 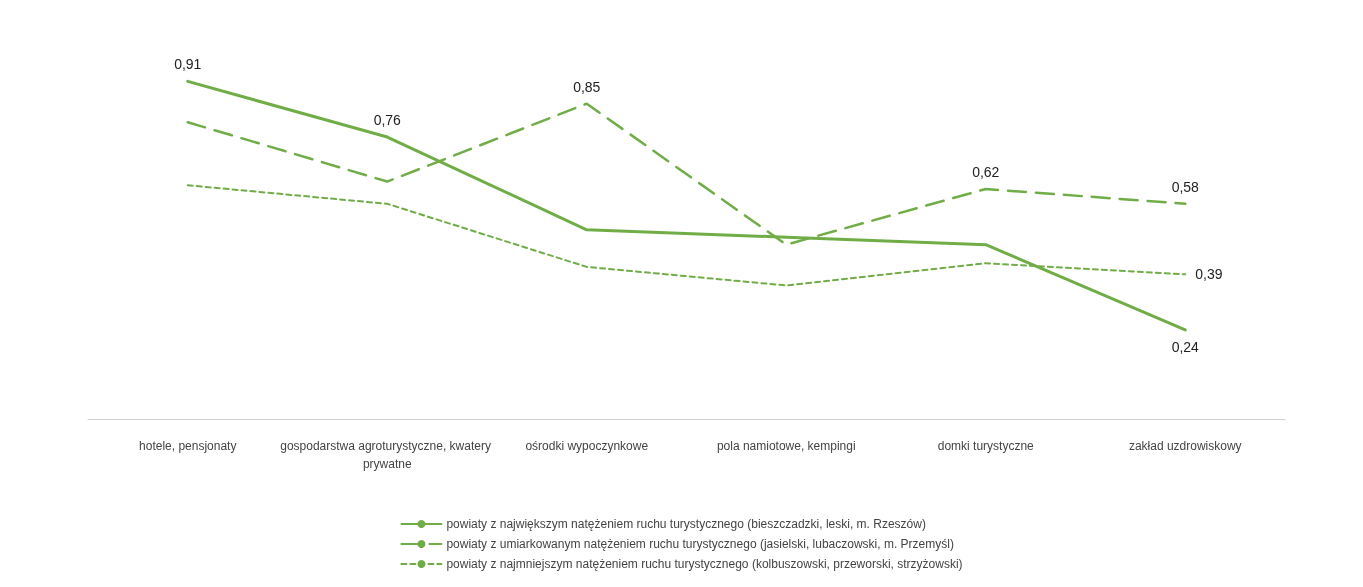 What do you see at coordinates (686, 524) in the screenshot?
I see `legend-label: powiaty z największym natężeniem ruchu turystycznego (bieszczadzki, leski, m. Rzeszów)` at bounding box center [686, 524].